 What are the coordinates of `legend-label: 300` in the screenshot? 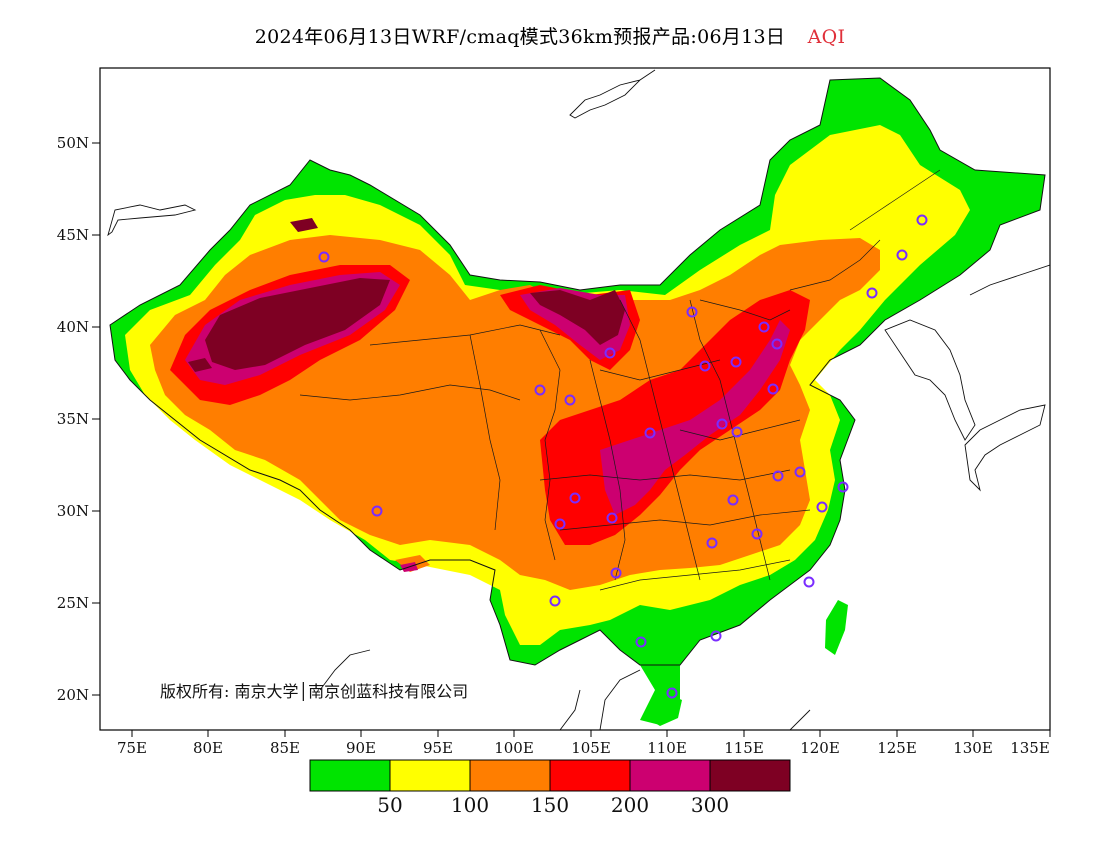 It's located at (710, 805).